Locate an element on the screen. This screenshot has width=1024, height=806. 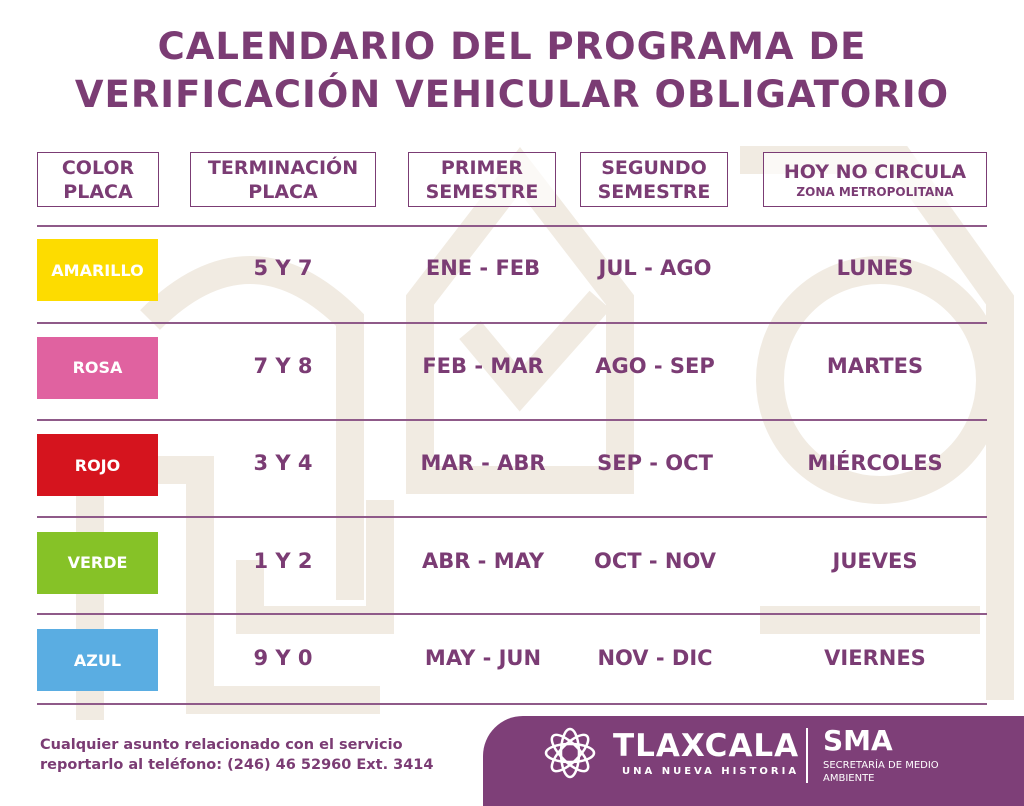
cell-hoy-no-circula: VIERNES is located at coordinates (875, 658).